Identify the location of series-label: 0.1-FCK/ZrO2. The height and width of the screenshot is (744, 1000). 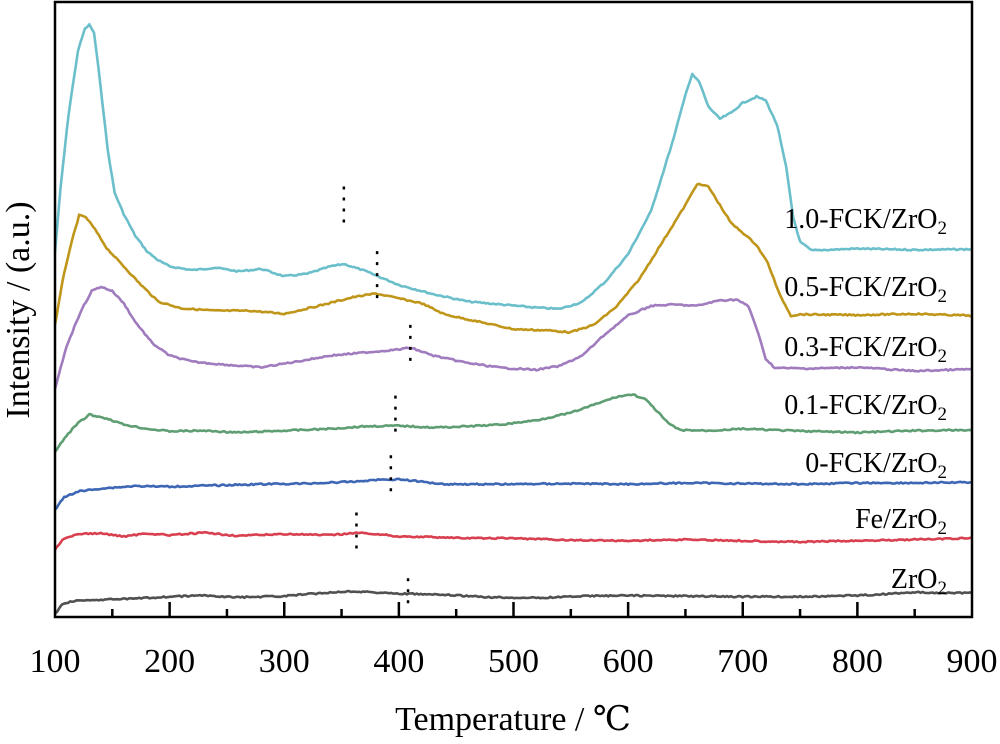
(865, 407).